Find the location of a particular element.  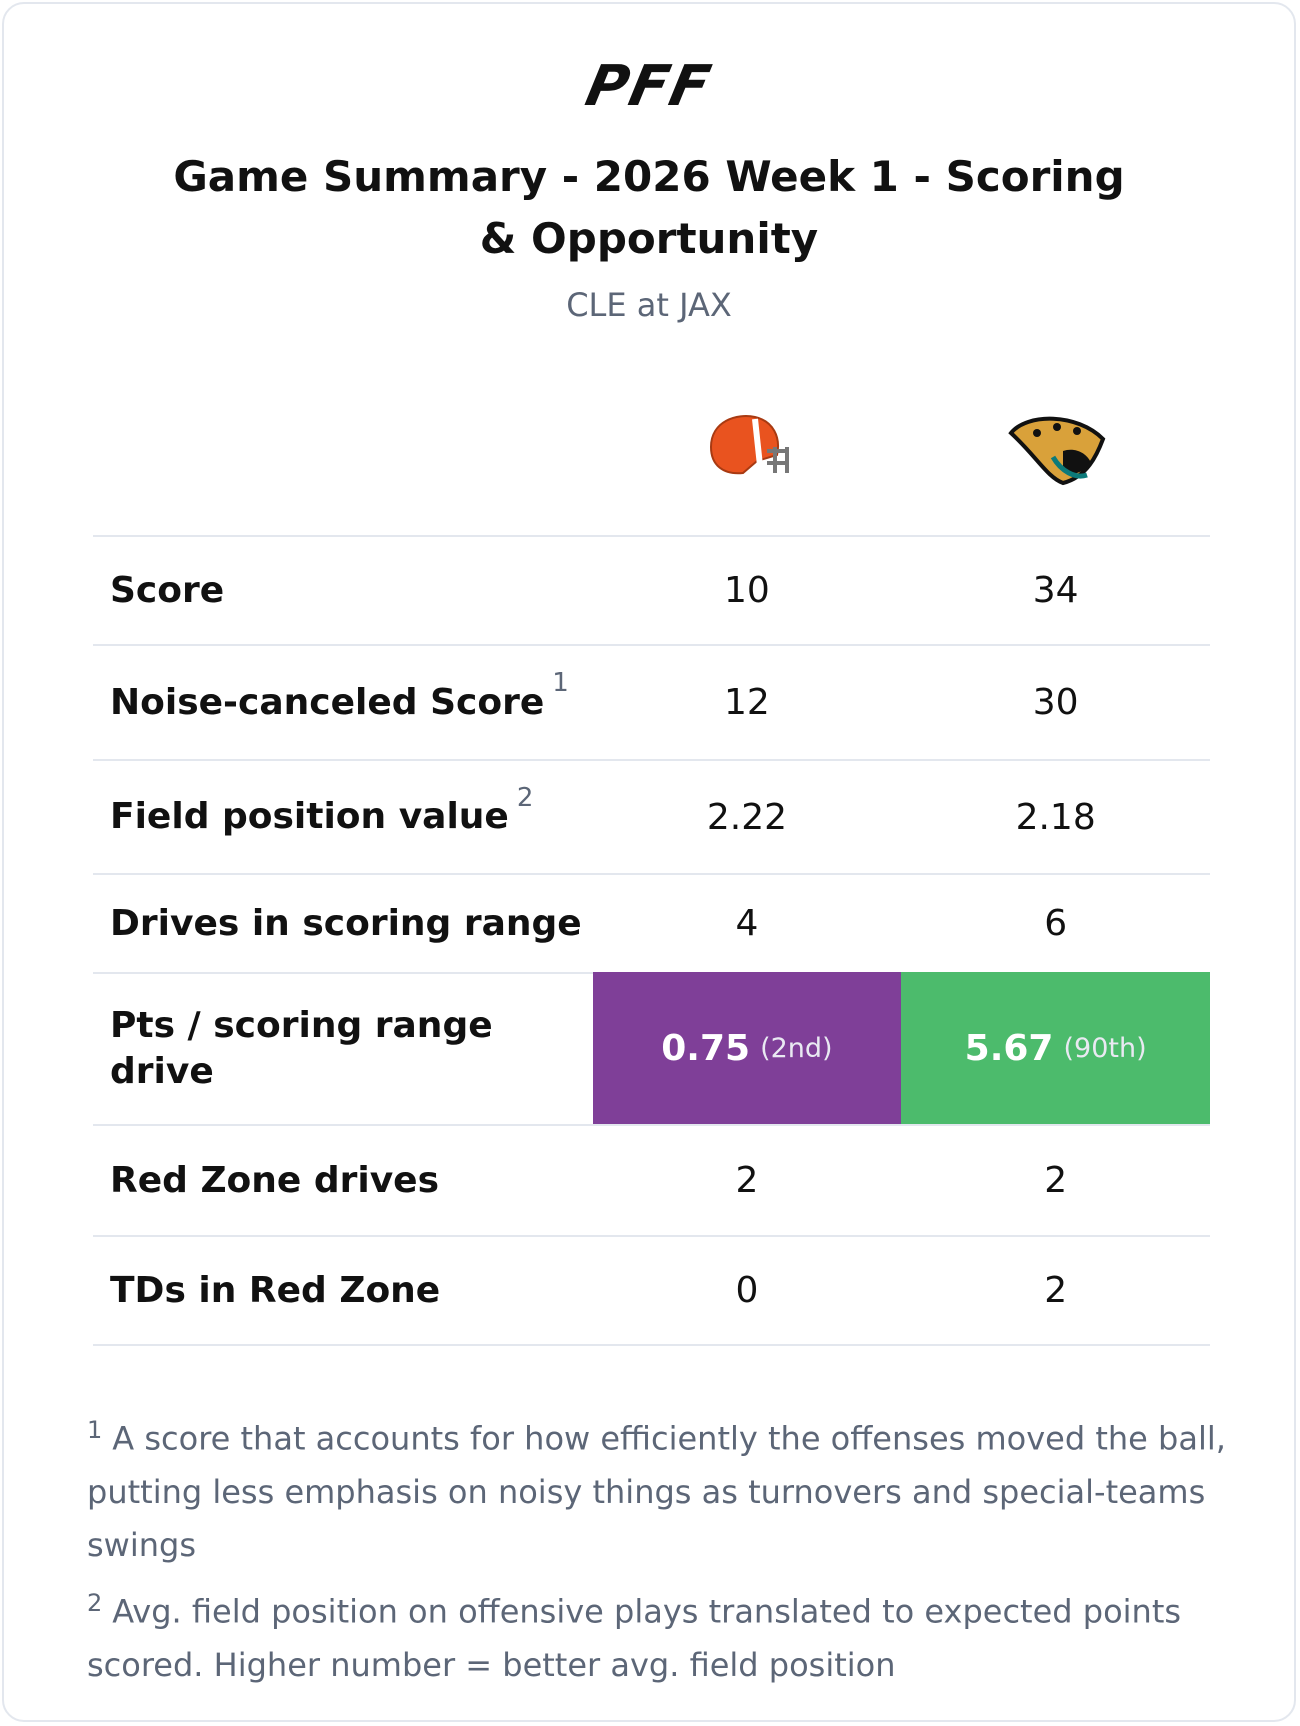

table-row: Drives in scoring range 4 6 is located at coordinates (651, 924).